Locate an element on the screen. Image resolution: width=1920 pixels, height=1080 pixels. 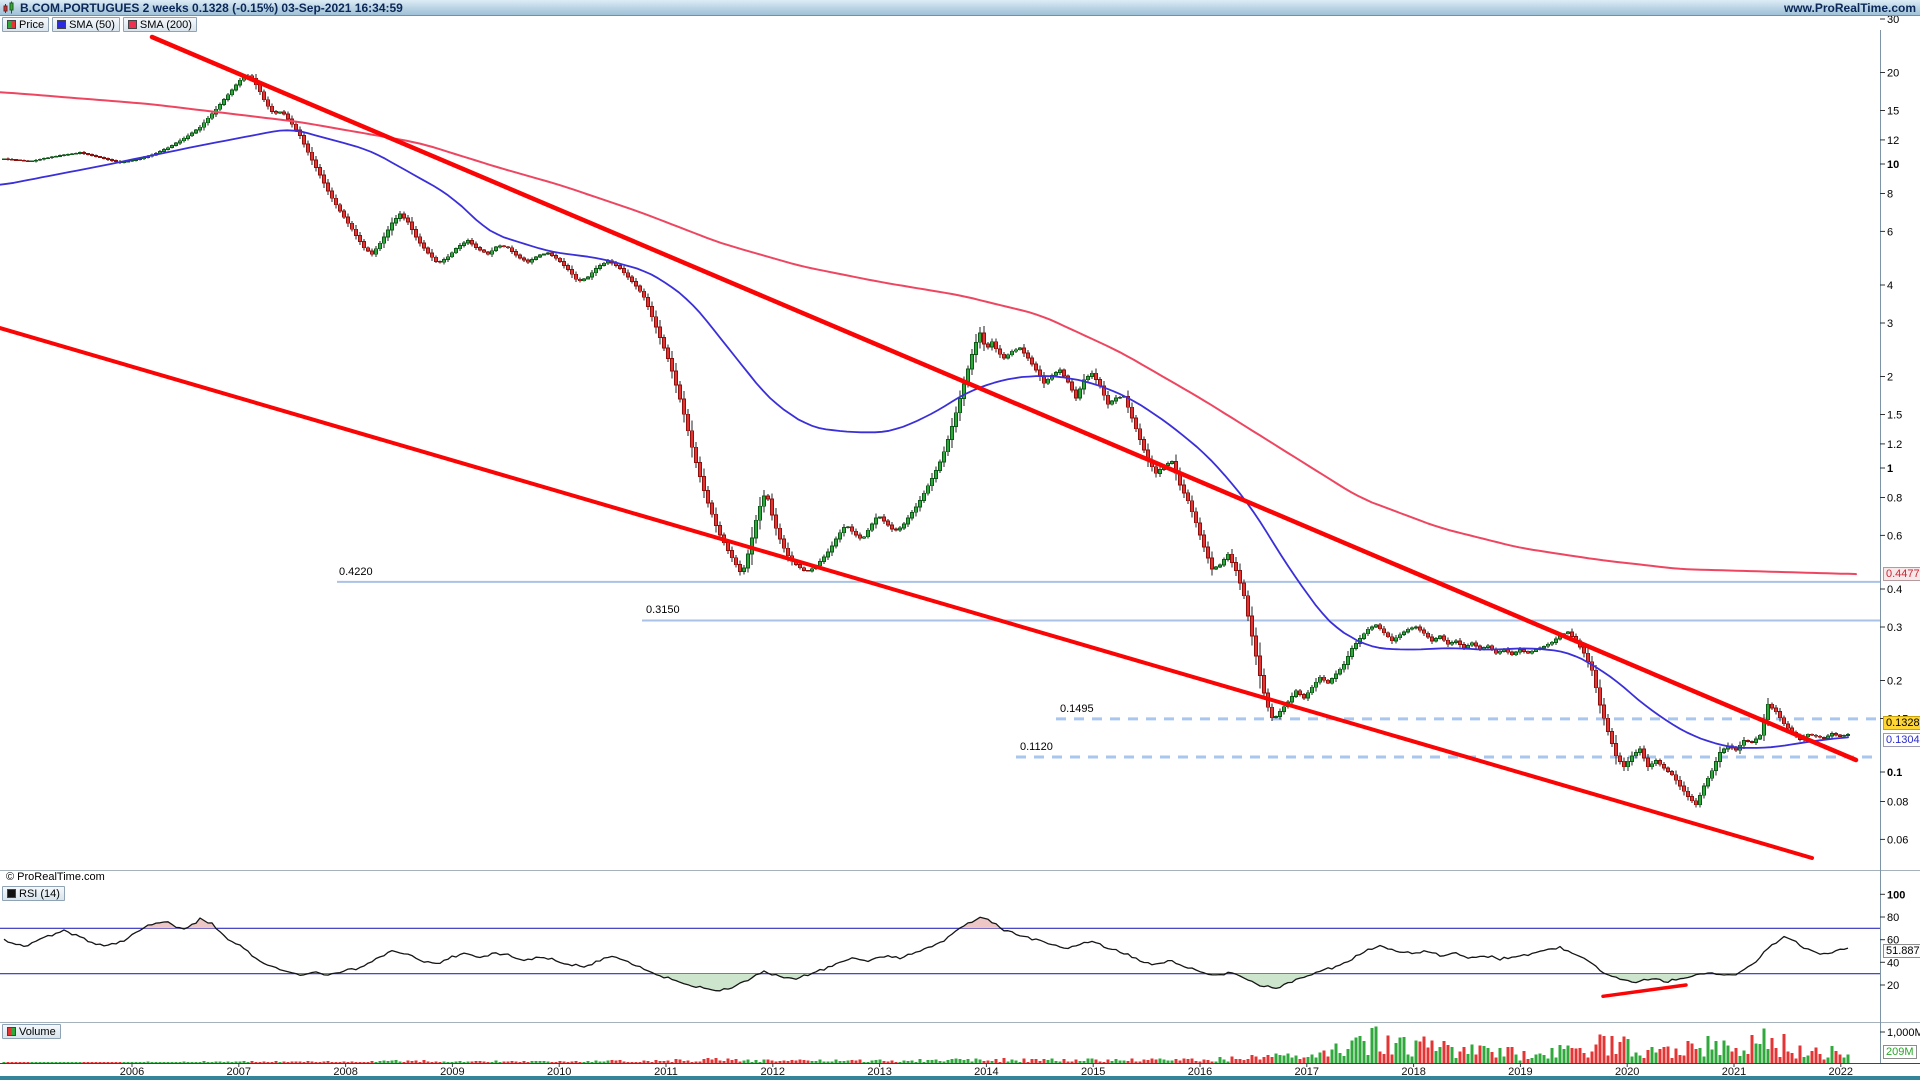
volume-value-label: 209M is located at coordinates (1900, 1052).